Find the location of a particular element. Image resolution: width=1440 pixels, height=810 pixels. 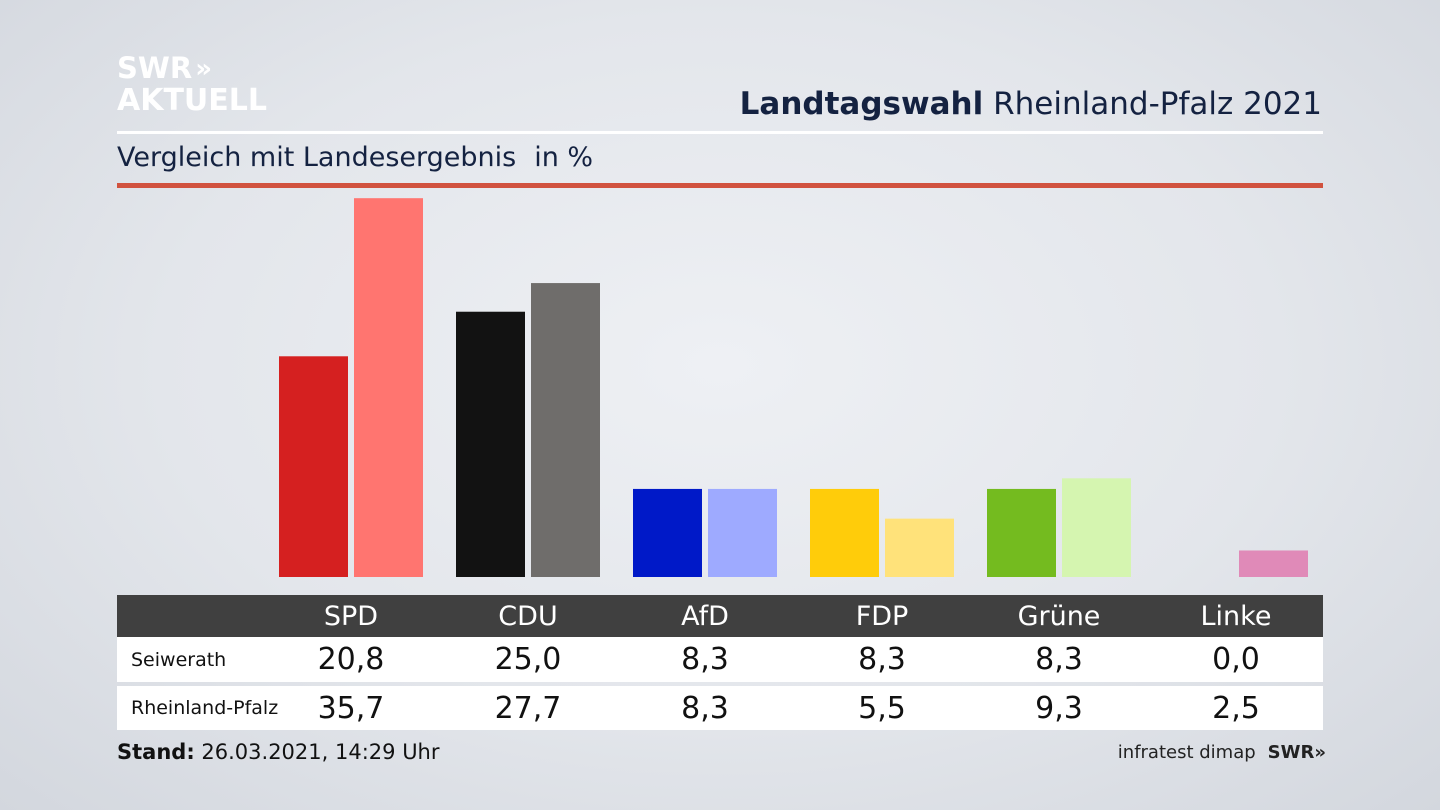

title-bold: Landtagswahl is located at coordinates (861, 104).